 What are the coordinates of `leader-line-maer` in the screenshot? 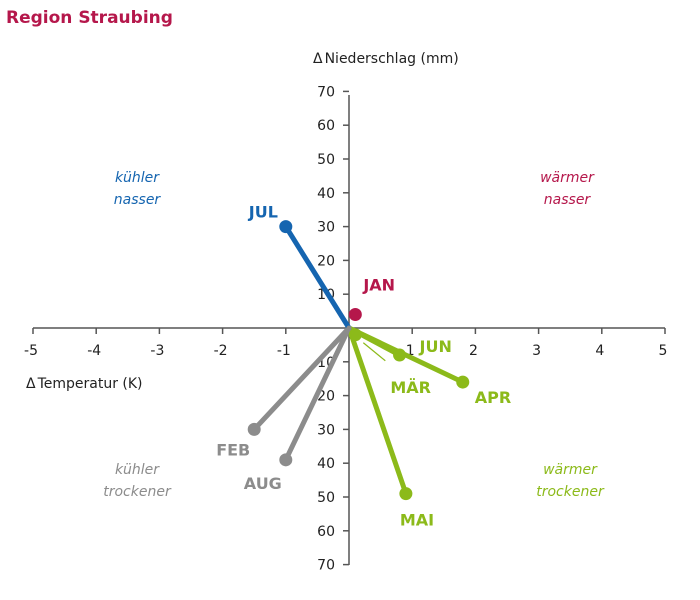 It's located at (374, 352).